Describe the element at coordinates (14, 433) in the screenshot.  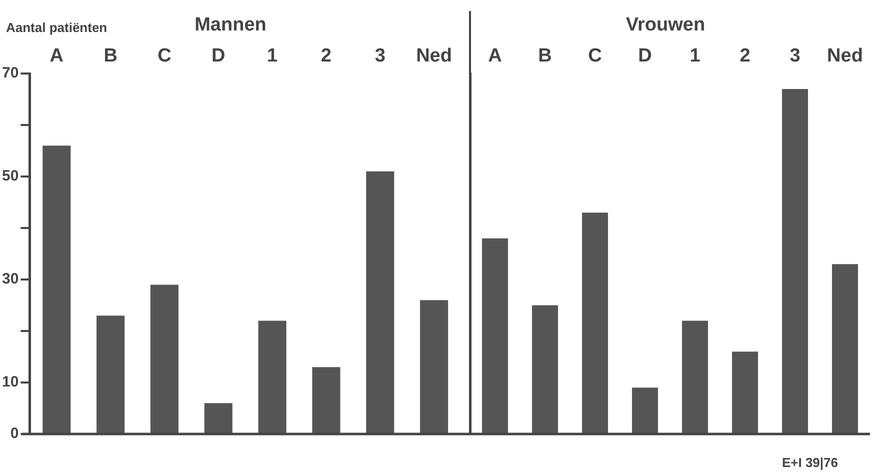
I see `y-tick-label: 0` at that location.